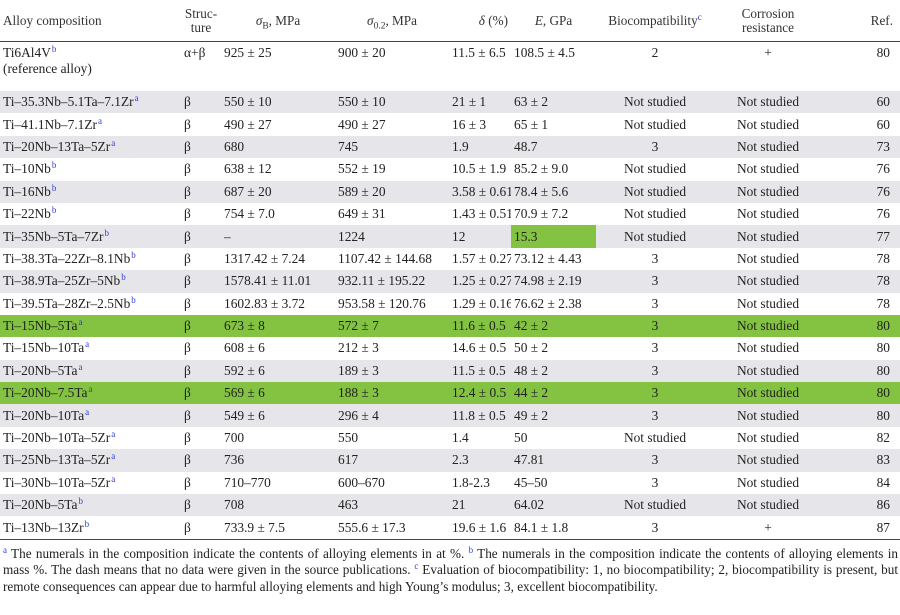 Image resolution: width=900 pixels, height=615 pixels. What do you see at coordinates (883, 482) in the screenshot?
I see `cell-ref: 84` at bounding box center [883, 482].